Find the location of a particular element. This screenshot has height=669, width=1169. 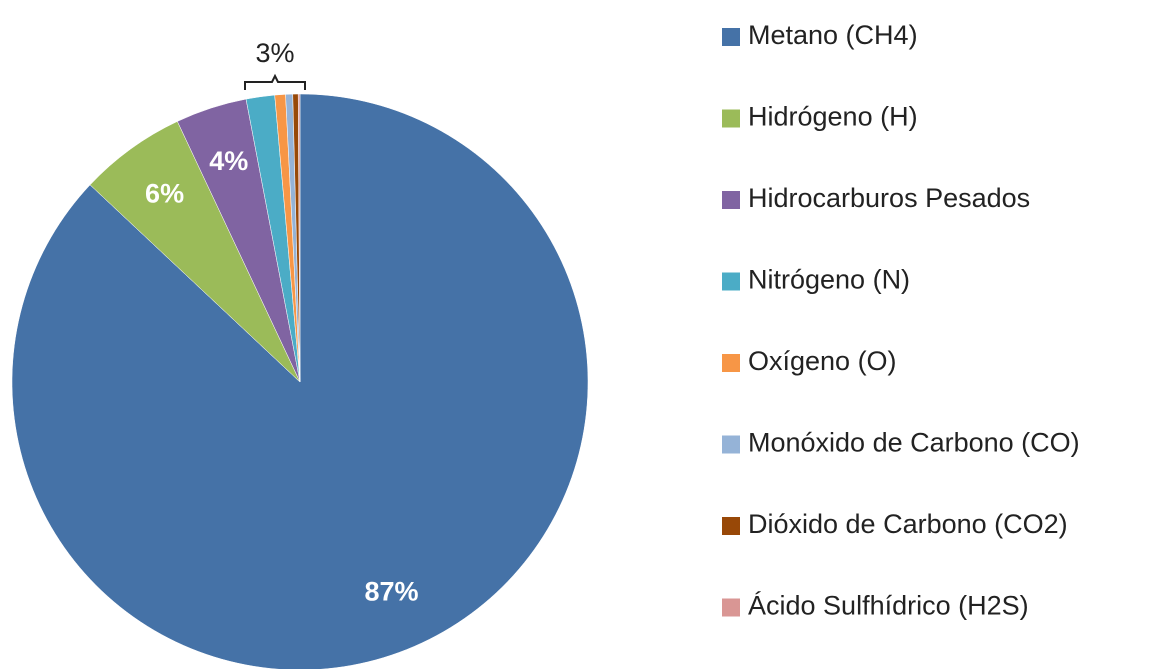

legend-label: Hidrocarburos Pesados is located at coordinates (889, 198).